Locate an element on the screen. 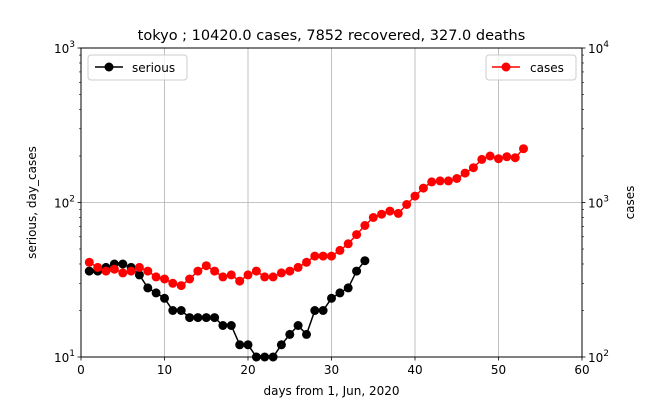 The image size is (647, 400). legend-serious-label: serious is located at coordinates (153, 68).